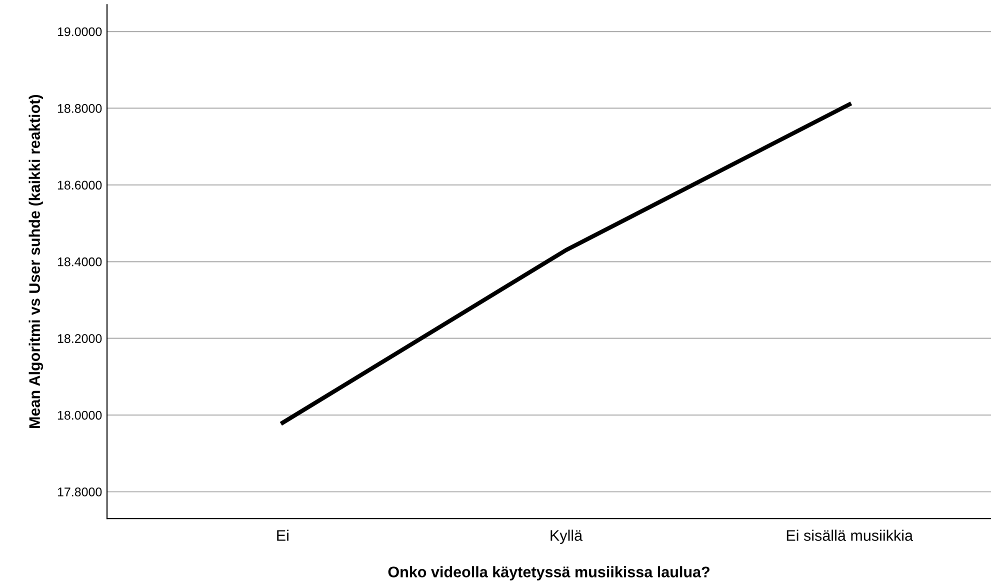 This screenshot has width=991, height=584. What do you see at coordinates (282, 535) in the screenshot?
I see `x-tick-label: Ei` at bounding box center [282, 535].